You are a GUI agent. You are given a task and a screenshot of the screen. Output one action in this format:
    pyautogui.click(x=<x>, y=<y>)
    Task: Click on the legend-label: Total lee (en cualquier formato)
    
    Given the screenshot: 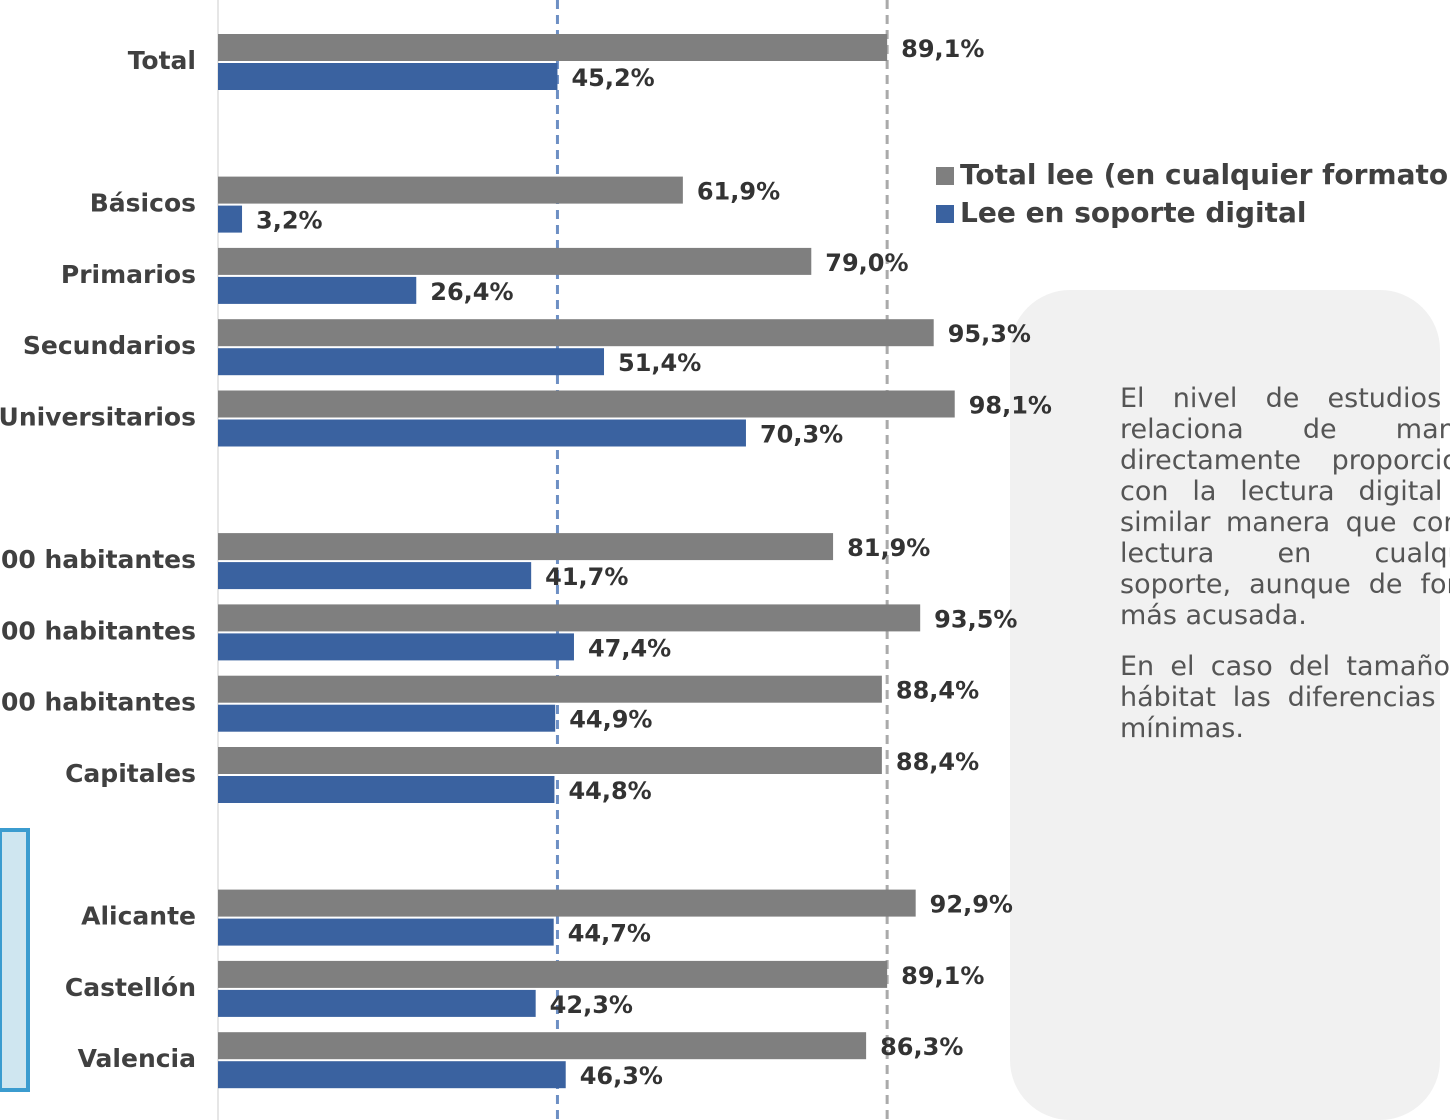 What is the action you would take?
    pyautogui.click(x=1205, y=174)
    